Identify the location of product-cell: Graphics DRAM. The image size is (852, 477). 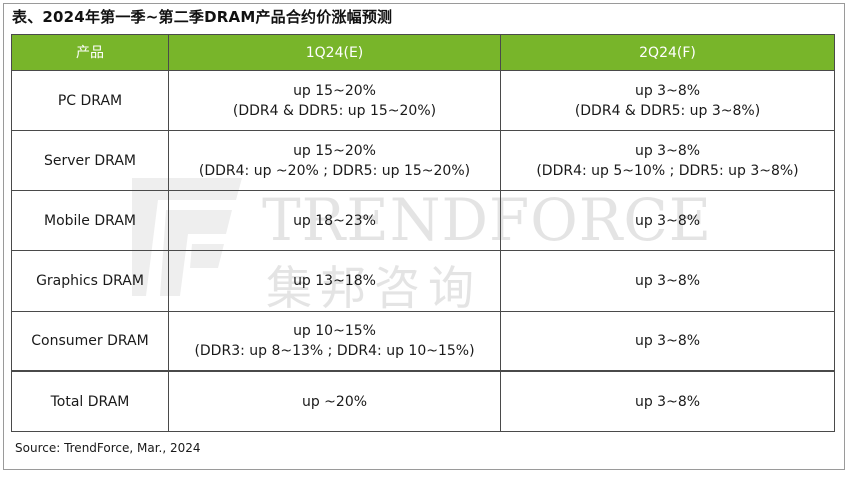
(90, 281).